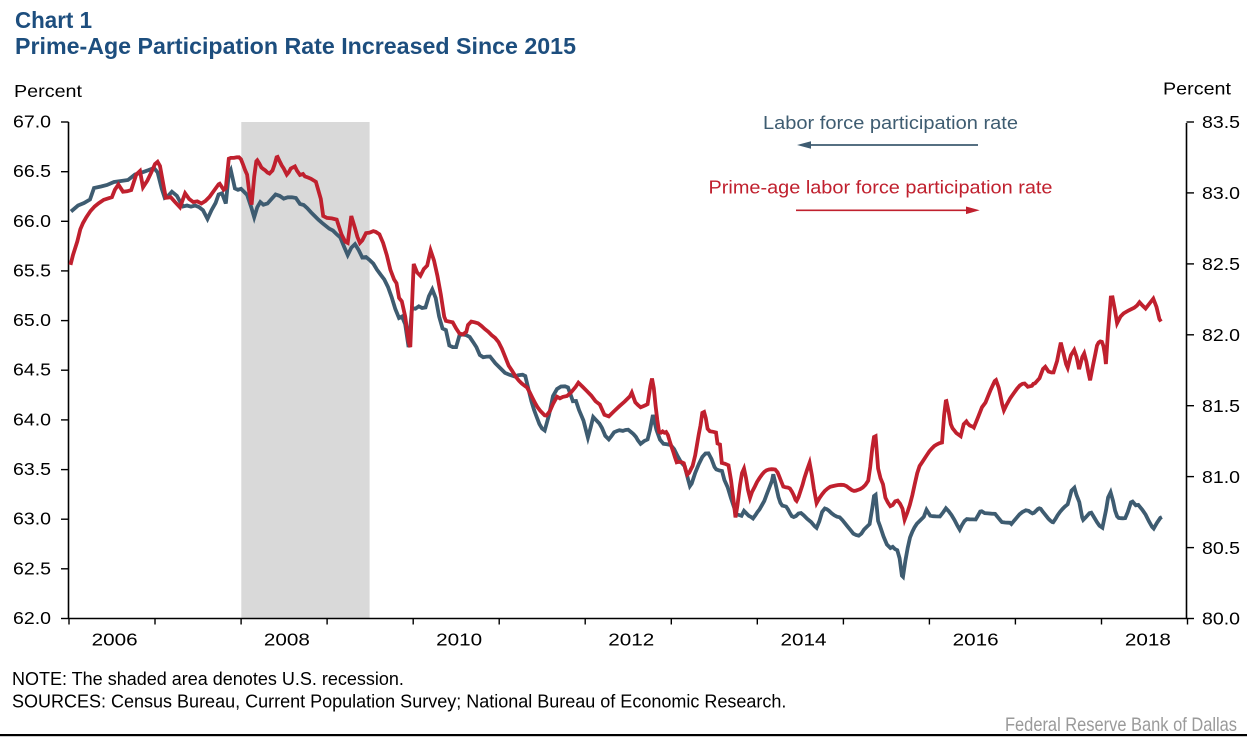 This screenshot has width=1247, height=737. I want to click on svg-text: 66.0, so click(32, 221).